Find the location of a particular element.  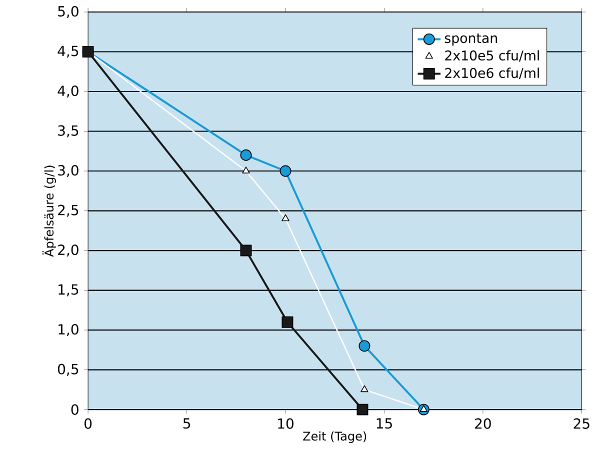

y-tick-label: 0,5 is located at coordinates (68, 370).